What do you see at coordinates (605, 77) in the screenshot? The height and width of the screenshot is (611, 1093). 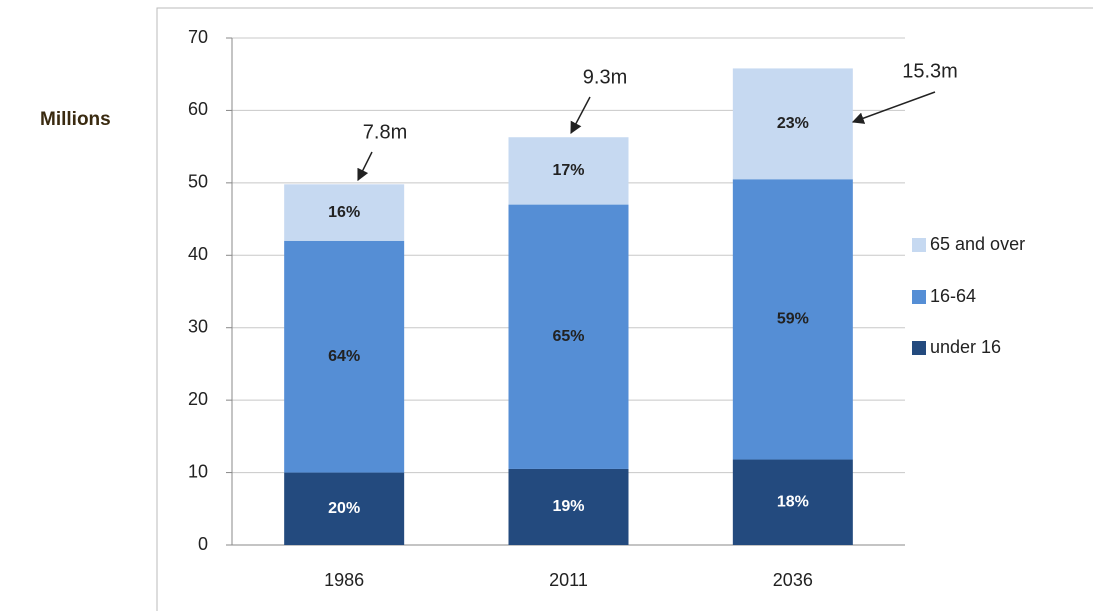 I see `annotation: 9.3m` at bounding box center [605, 77].